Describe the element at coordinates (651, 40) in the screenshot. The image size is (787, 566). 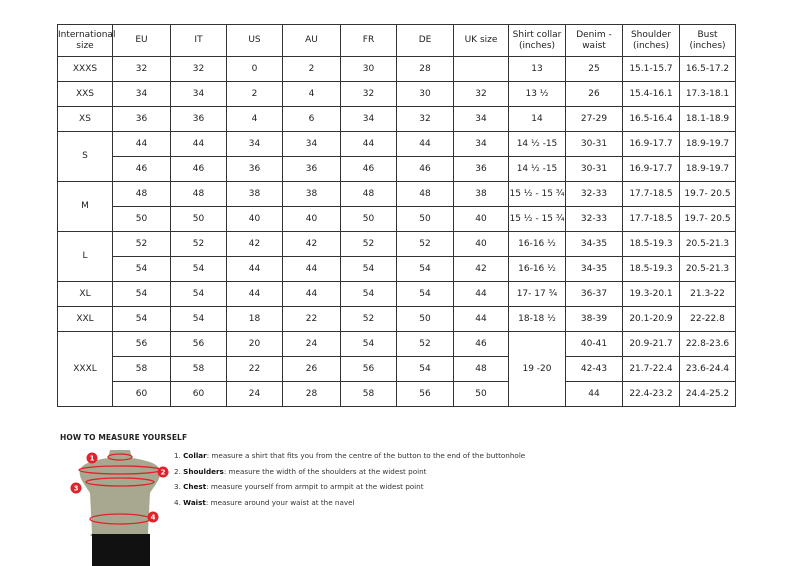
I see `column-header: Shoulder (inches)` at that location.